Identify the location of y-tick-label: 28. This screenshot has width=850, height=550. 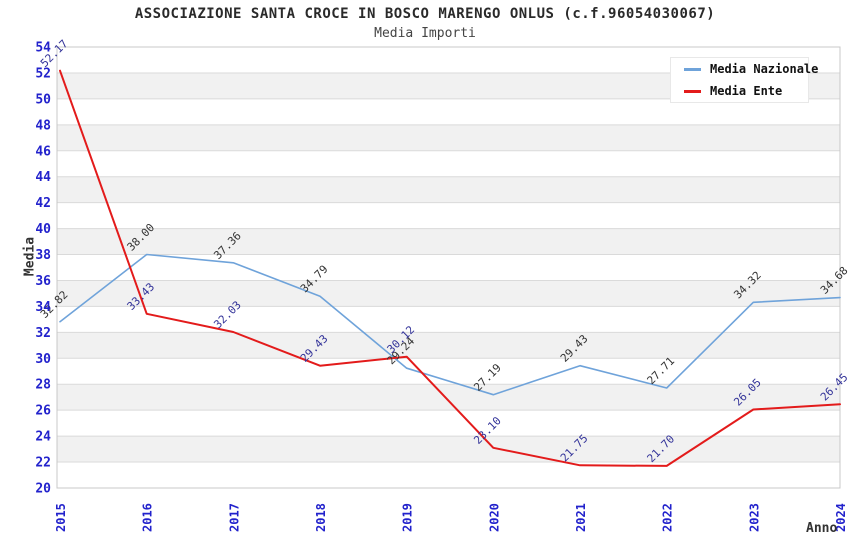
(43, 385).